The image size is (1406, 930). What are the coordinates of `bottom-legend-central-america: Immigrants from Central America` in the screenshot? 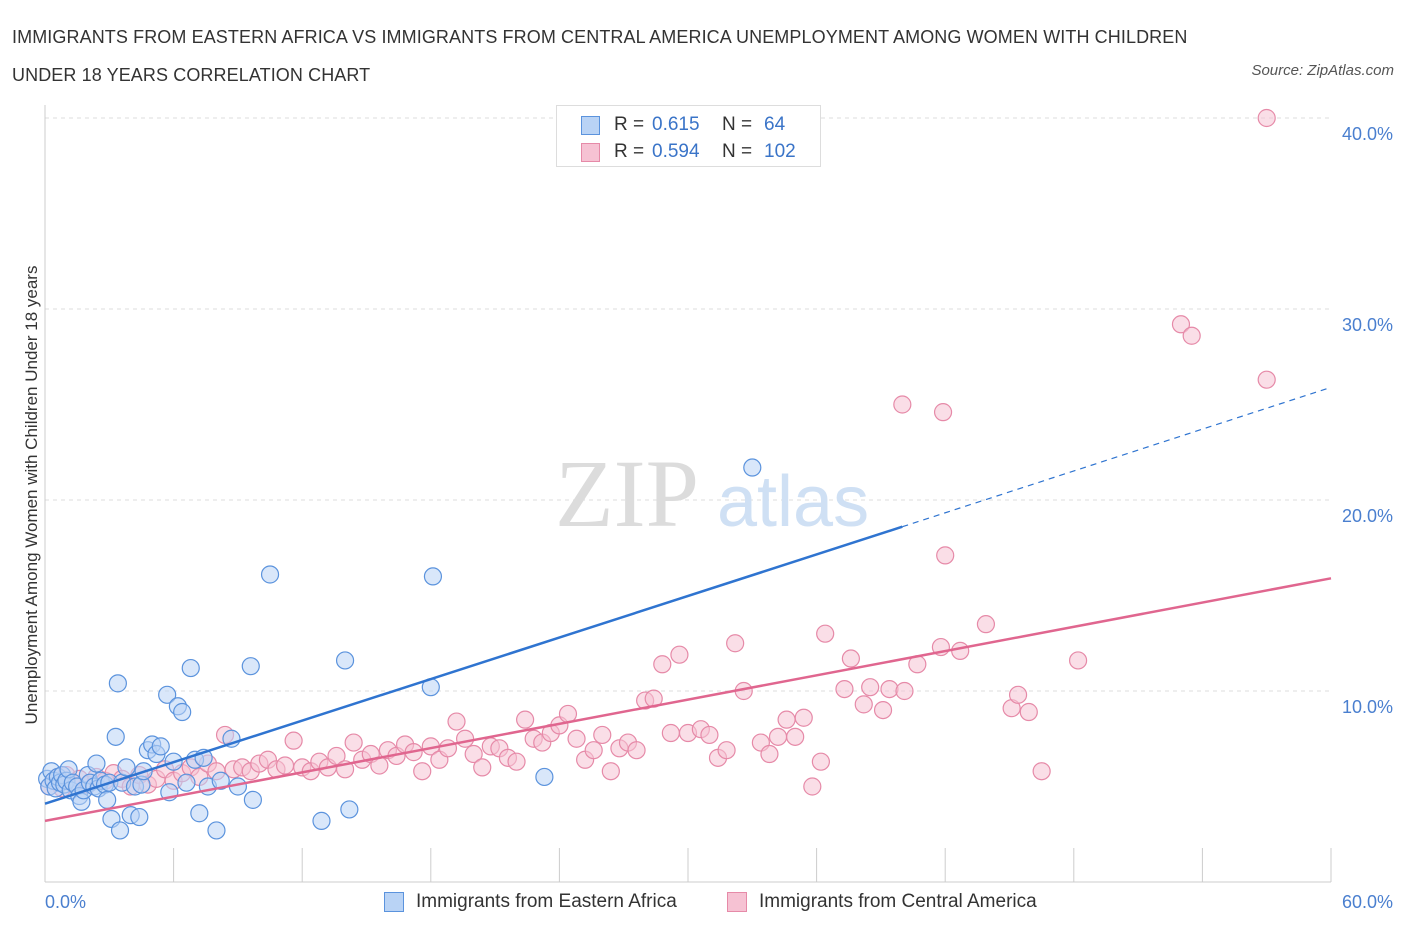 It's located at (882, 902).